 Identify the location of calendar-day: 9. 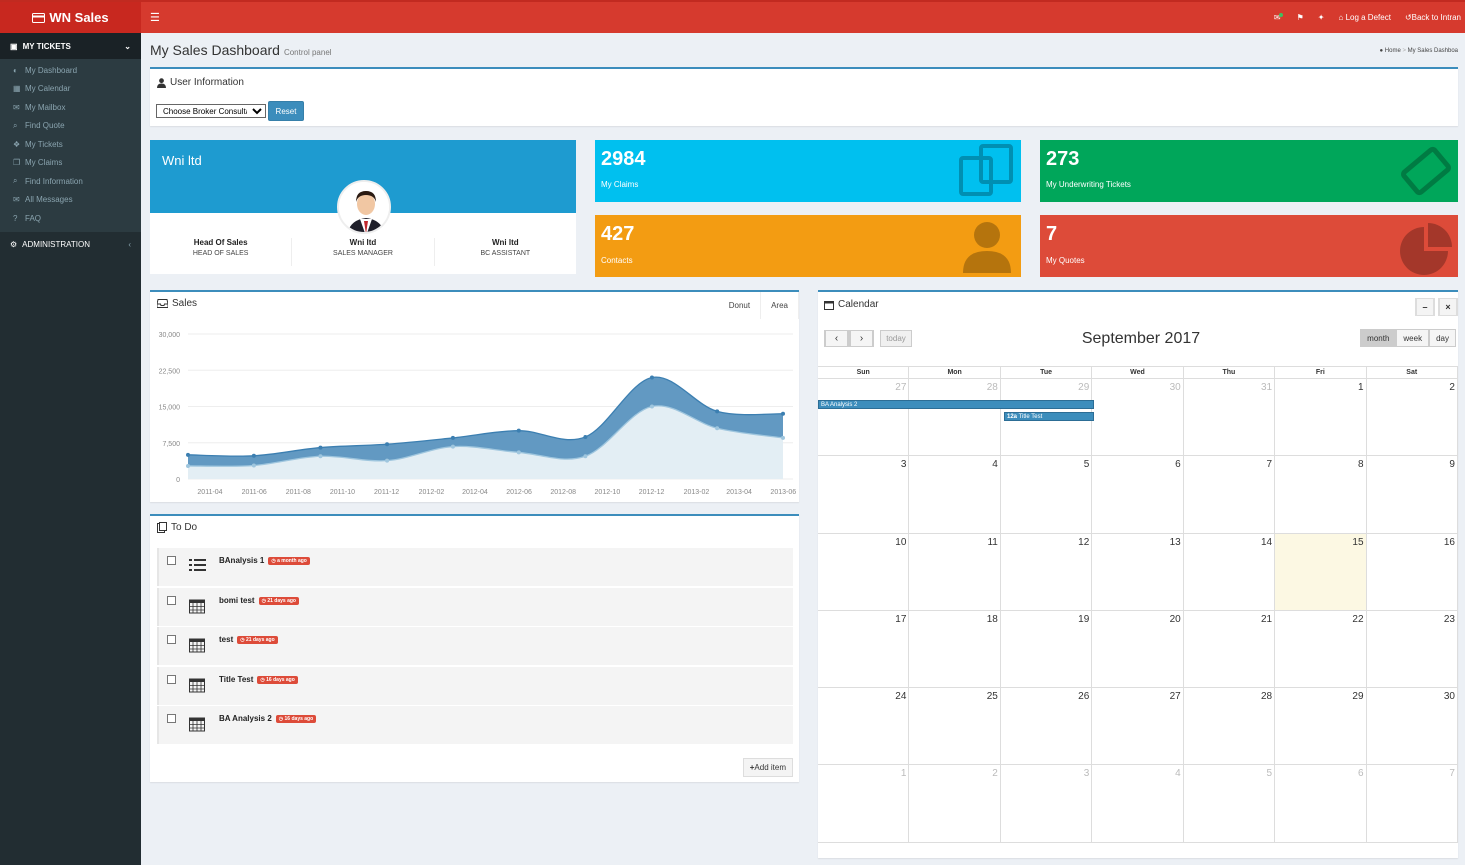
(1412, 495).